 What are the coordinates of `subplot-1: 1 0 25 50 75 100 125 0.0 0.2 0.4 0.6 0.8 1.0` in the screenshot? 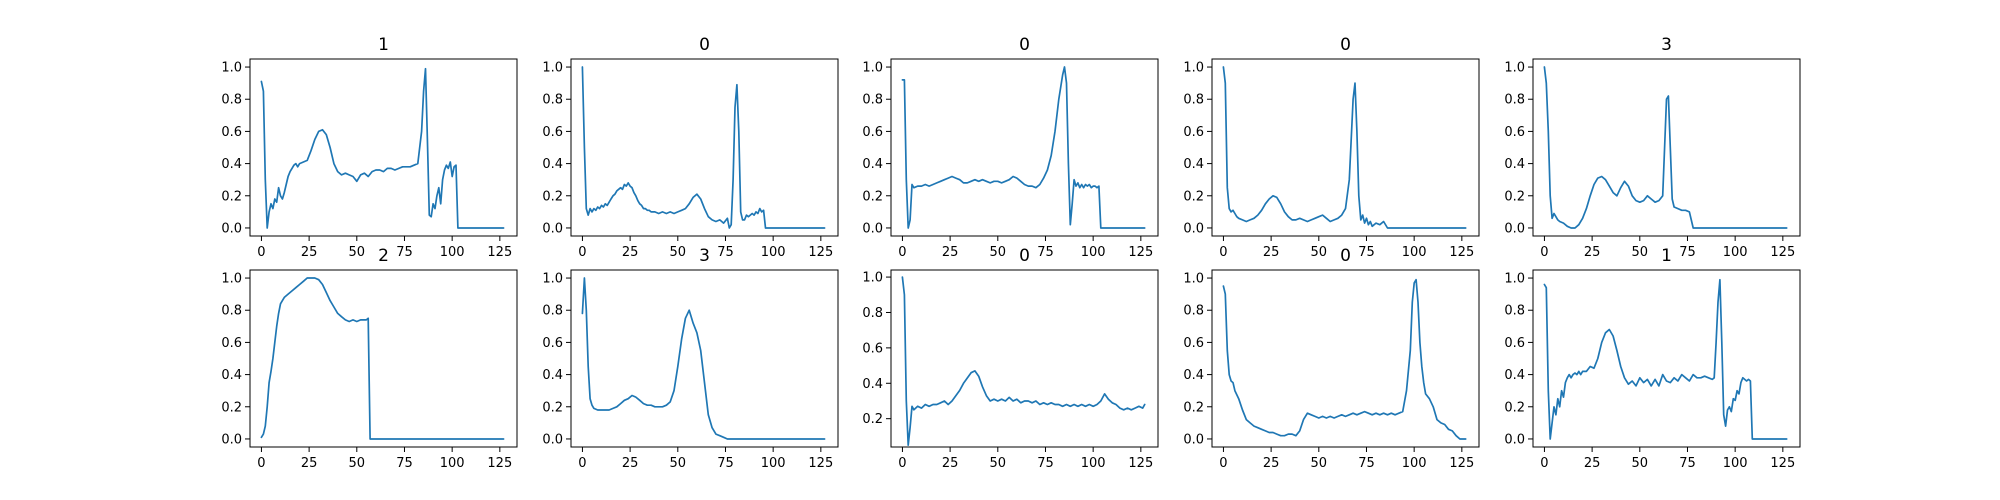 It's located at (369, 147).